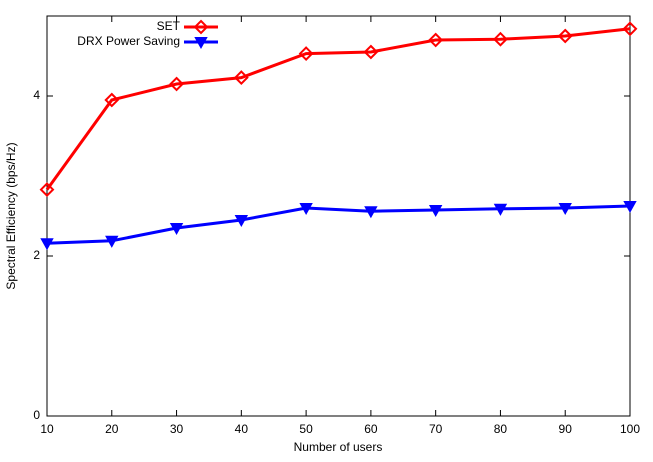 The image size is (653, 462). What do you see at coordinates (371, 429) in the screenshot?
I see `x-tick-label: 60` at bounding box center [371, 429].